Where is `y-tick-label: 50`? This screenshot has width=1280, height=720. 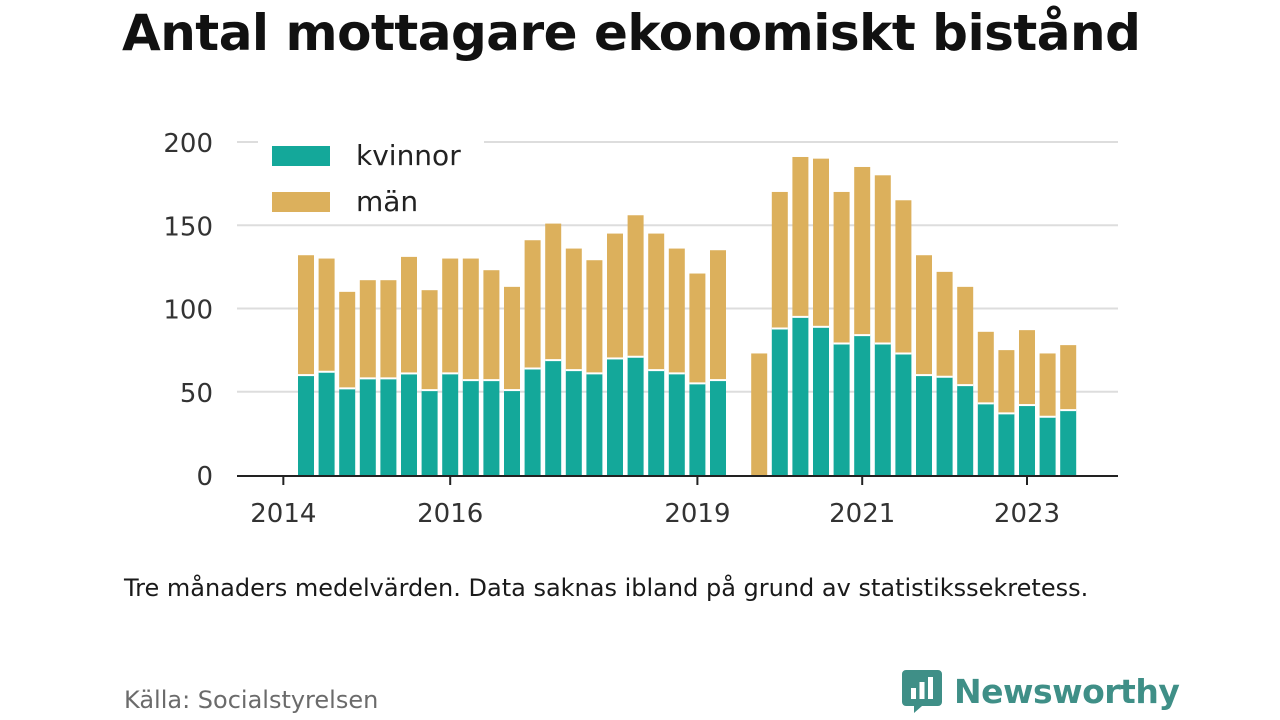
y-tick-label: 50 is located at coordinates (196, 394).